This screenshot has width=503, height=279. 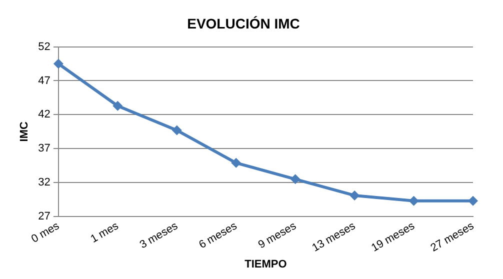 I want to click on y-tick-label: 52, so click(x=44, y=46).